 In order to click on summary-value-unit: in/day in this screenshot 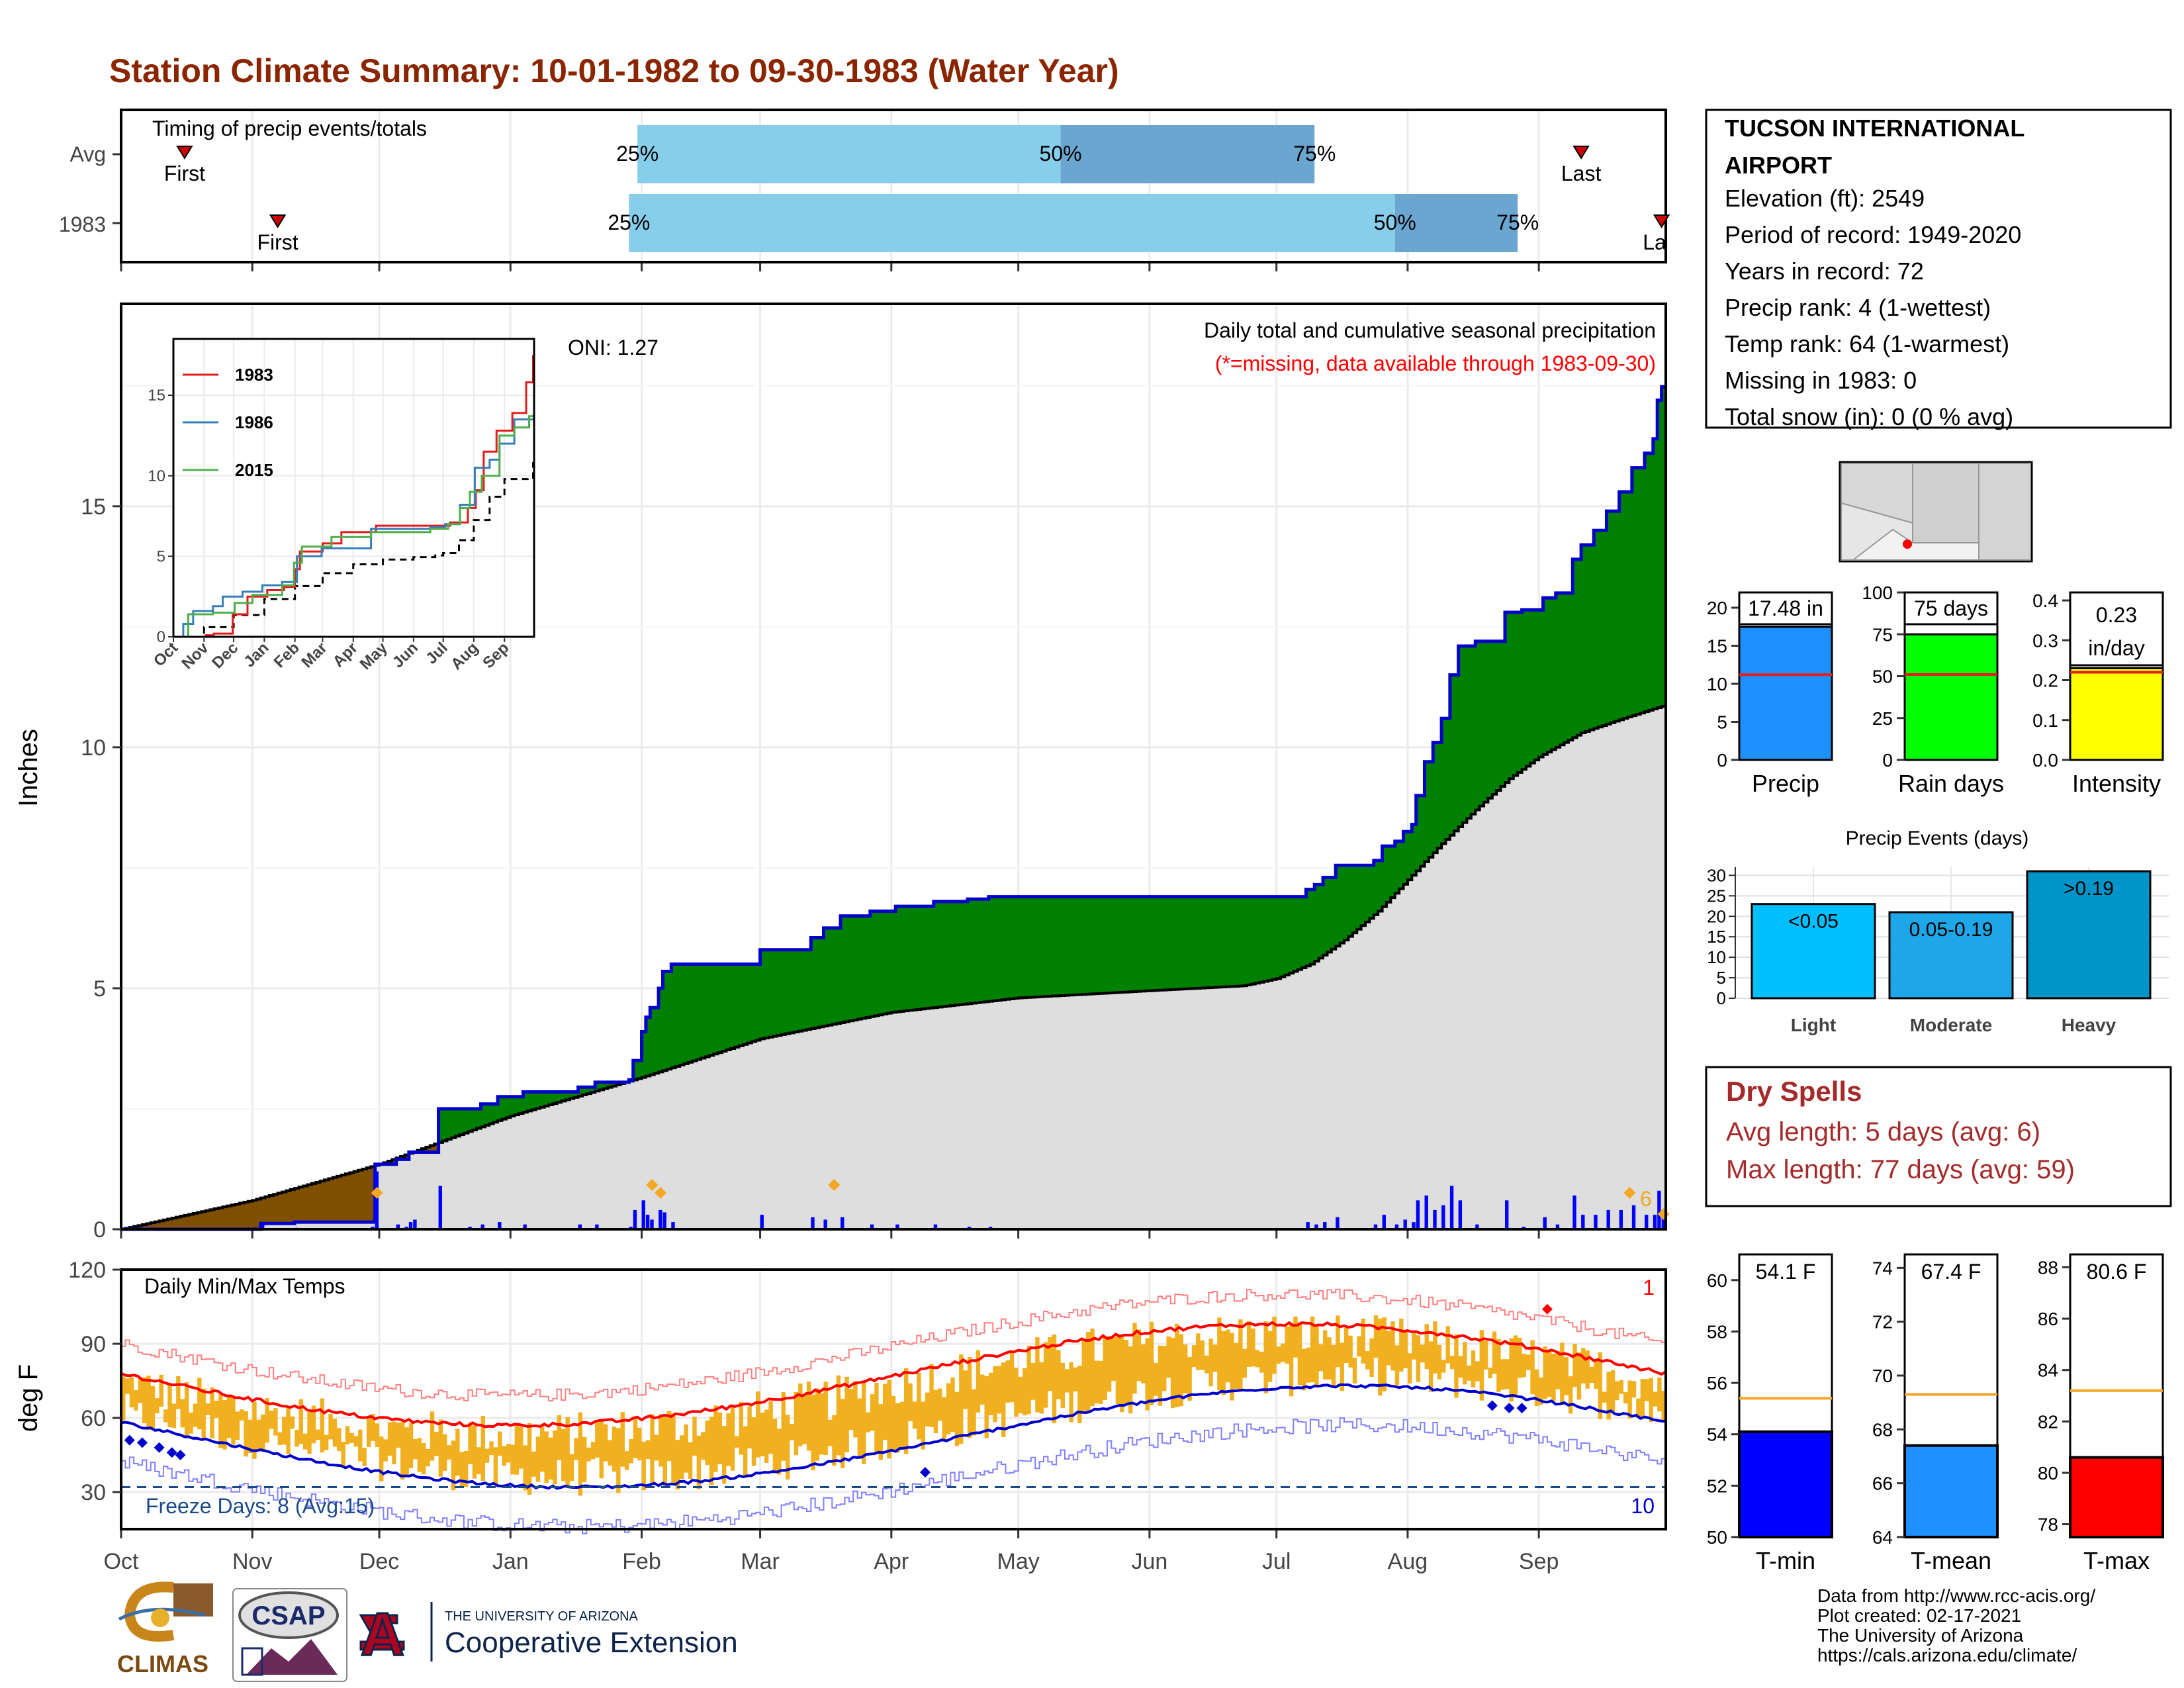, I will do `click(2116, 648)`.